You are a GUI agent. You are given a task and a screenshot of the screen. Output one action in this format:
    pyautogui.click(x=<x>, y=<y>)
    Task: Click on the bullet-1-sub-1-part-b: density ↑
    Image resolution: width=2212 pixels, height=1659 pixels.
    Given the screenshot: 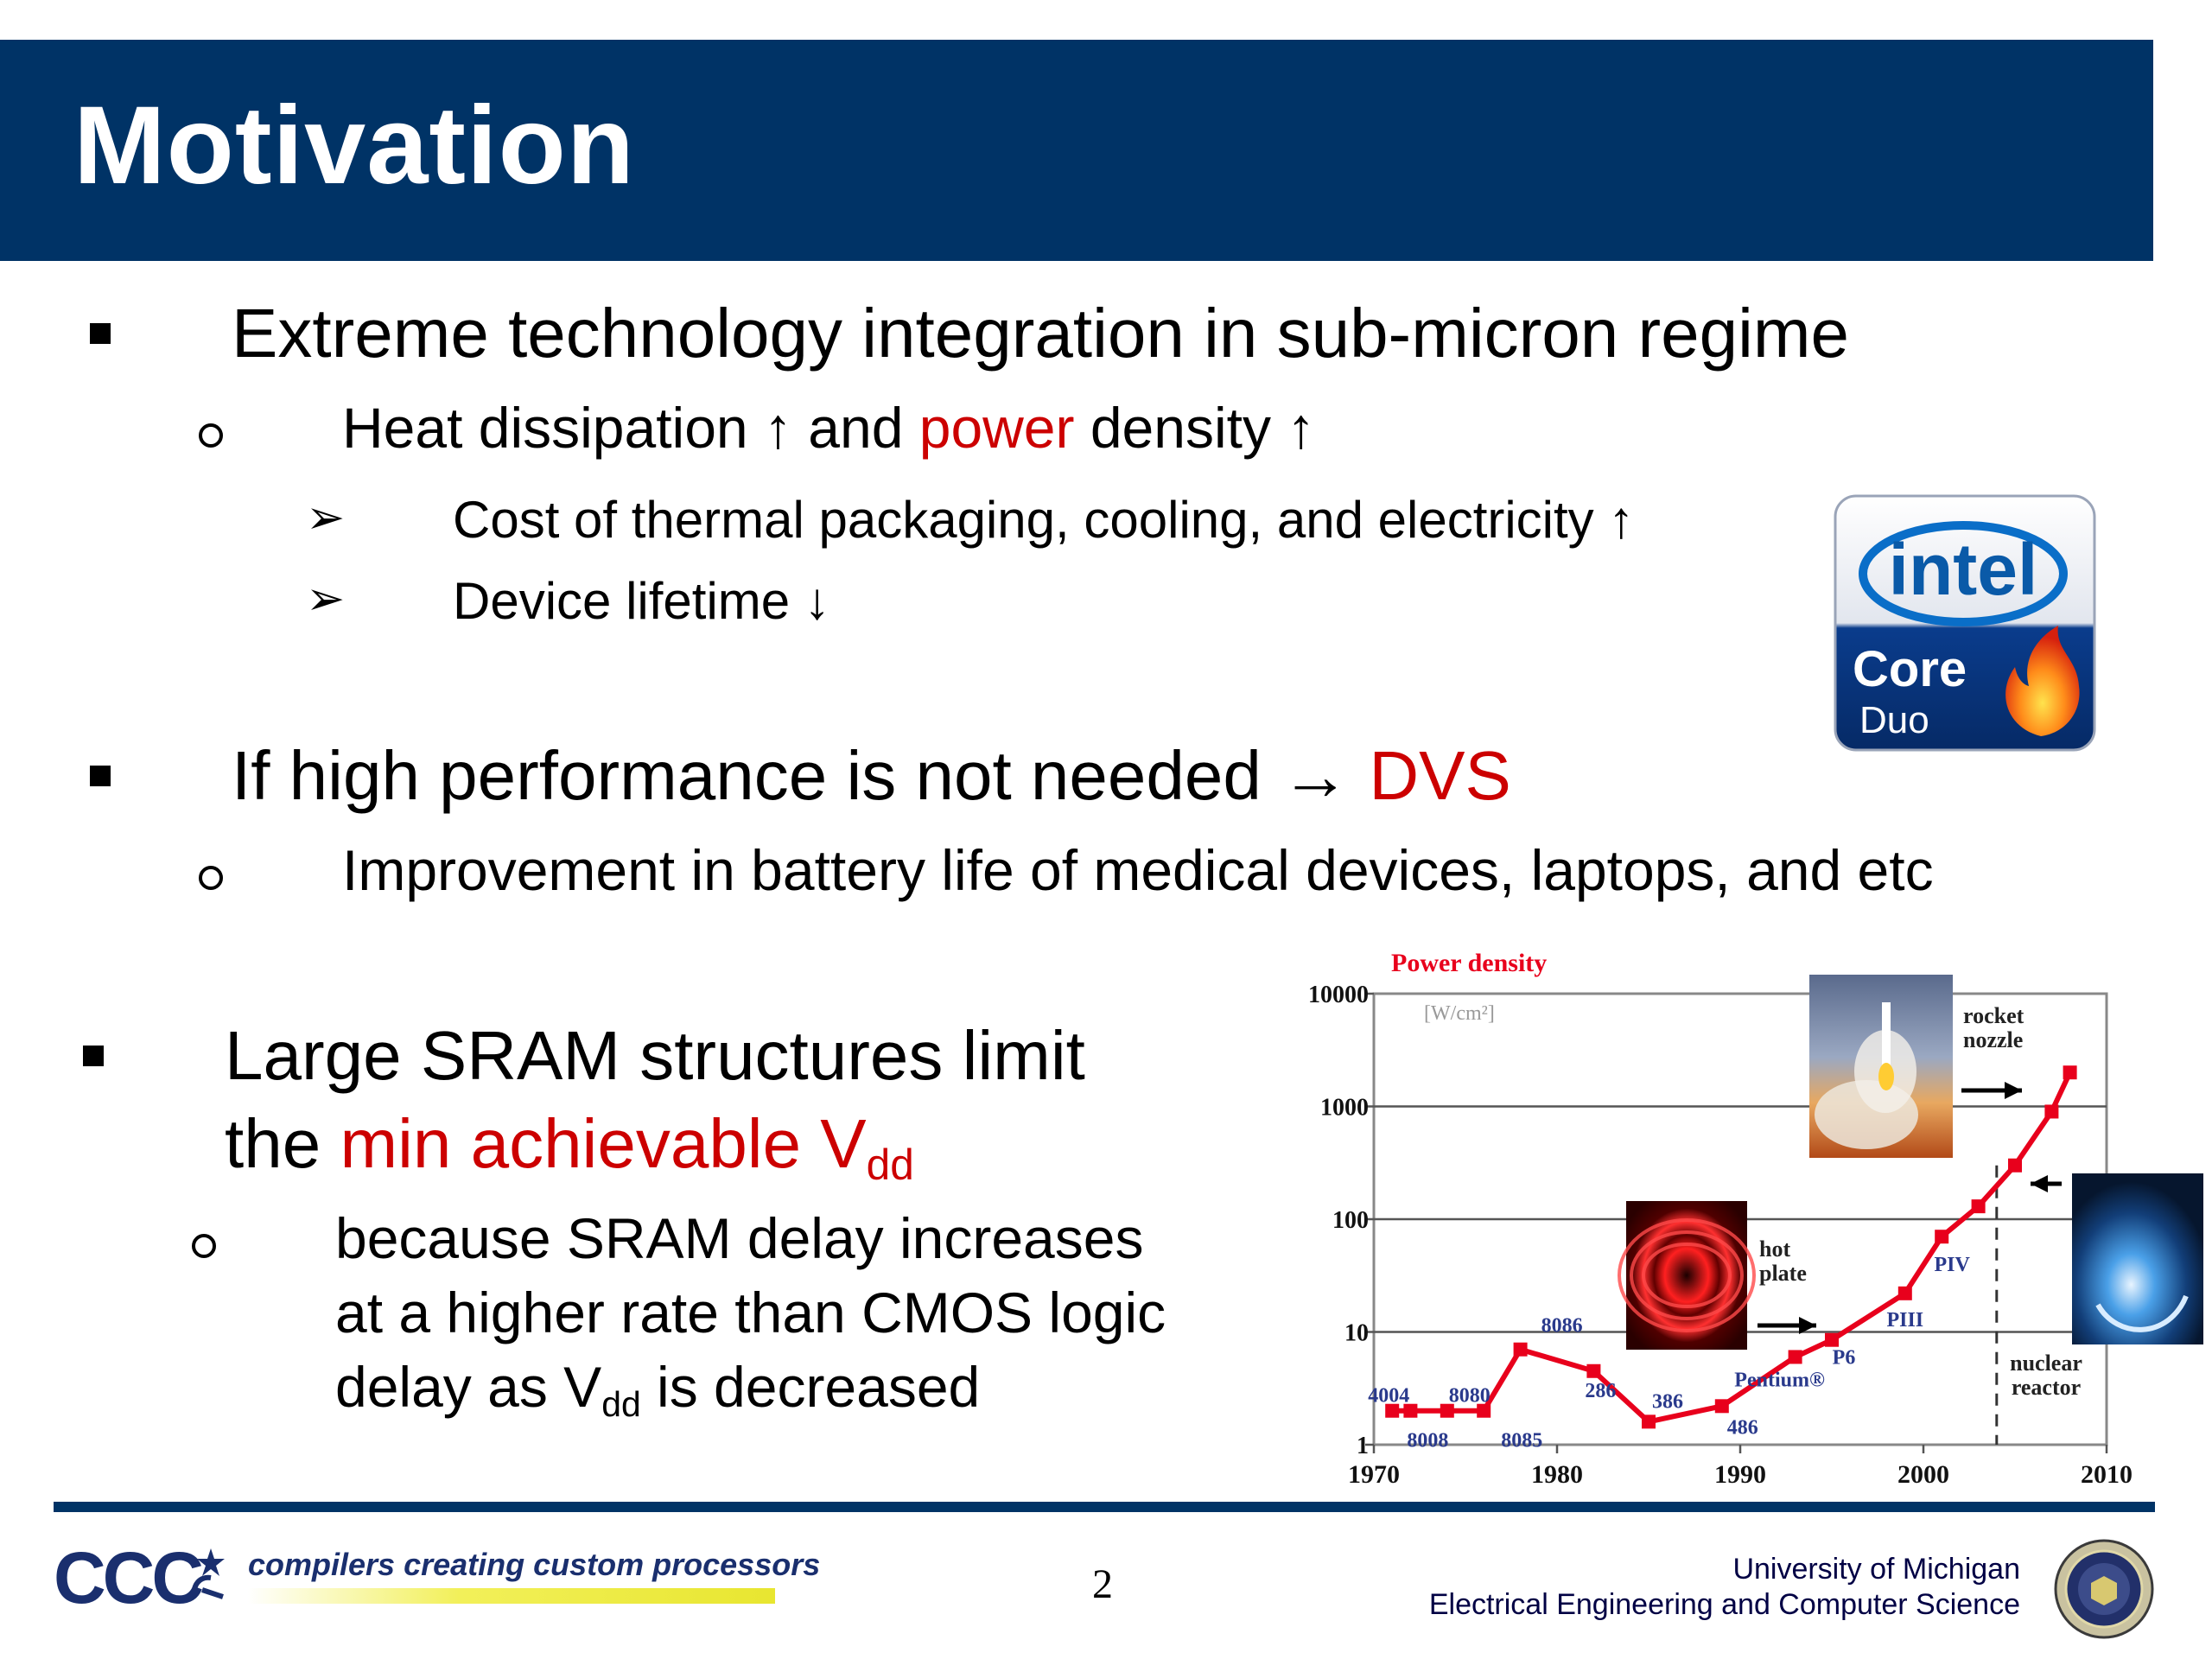 What is the action you would take?
    pyautogui.click(x=1195, y=428)
    